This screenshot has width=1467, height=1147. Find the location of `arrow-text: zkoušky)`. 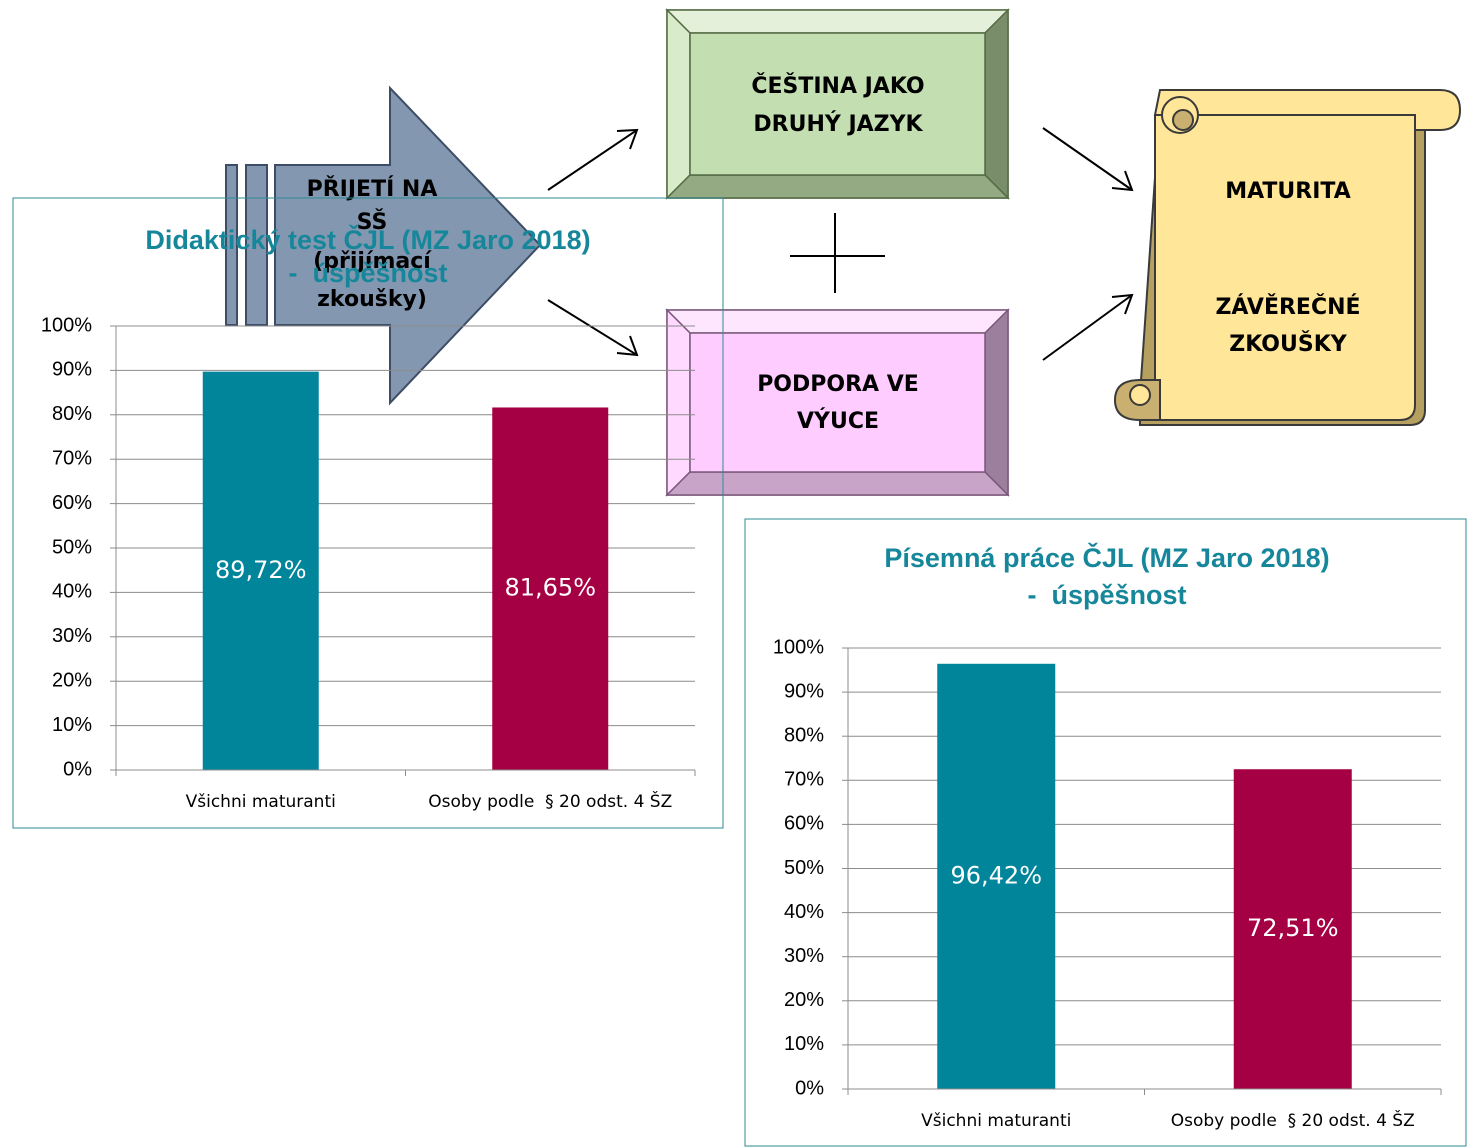

arrow-text: zkoušky) is located at coordinates (372, 299).